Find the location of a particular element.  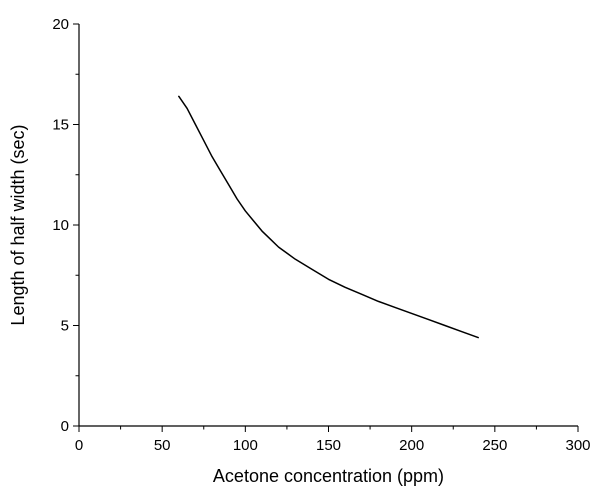

x-tick-label: 150 is located at coordinates (328, 445).